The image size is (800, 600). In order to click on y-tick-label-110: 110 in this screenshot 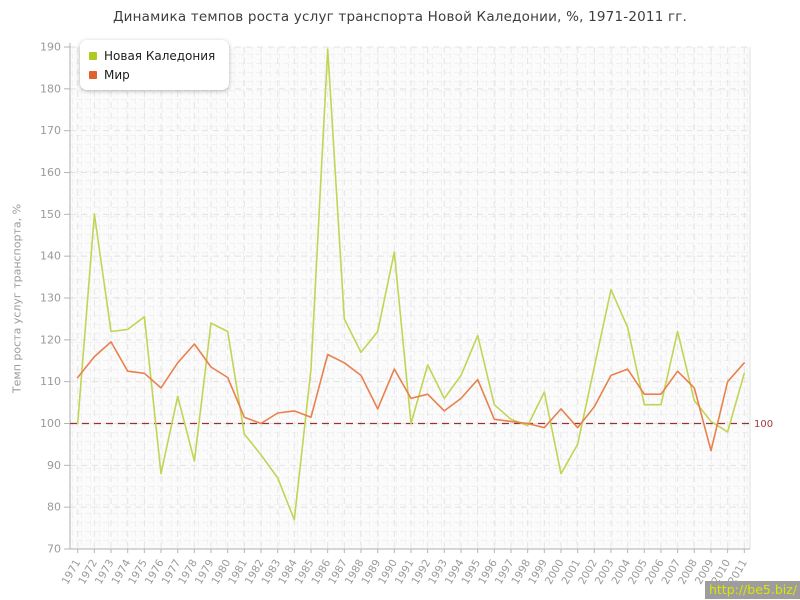, I will do `click(50, 381)`.